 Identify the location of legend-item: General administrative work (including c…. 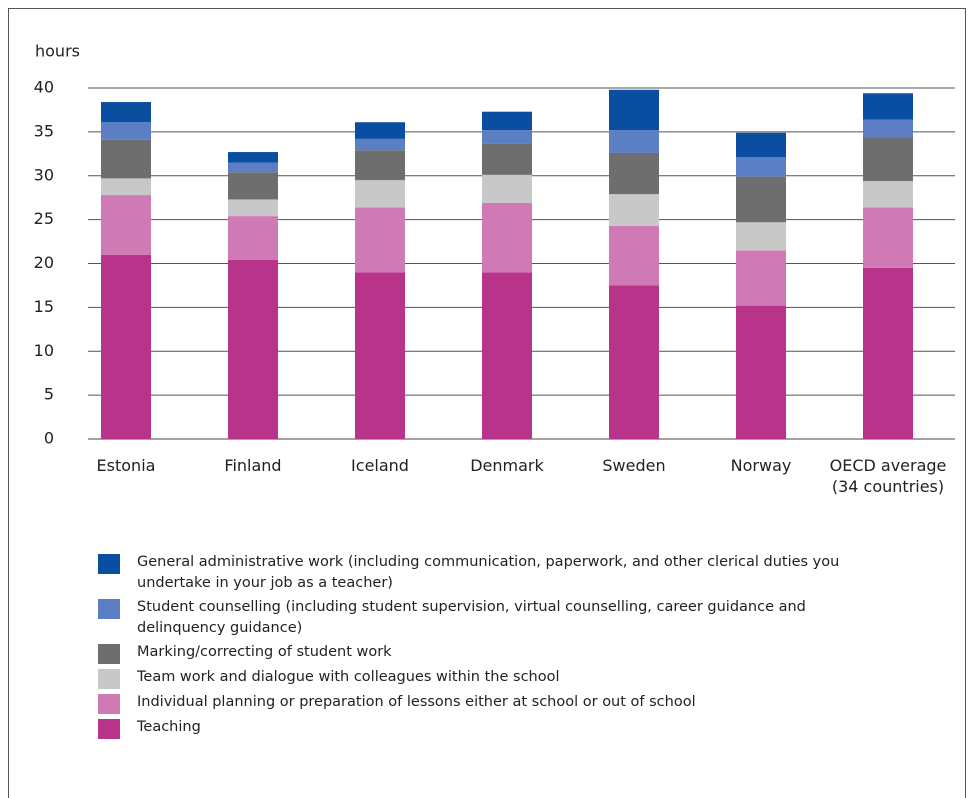
(508, 573).